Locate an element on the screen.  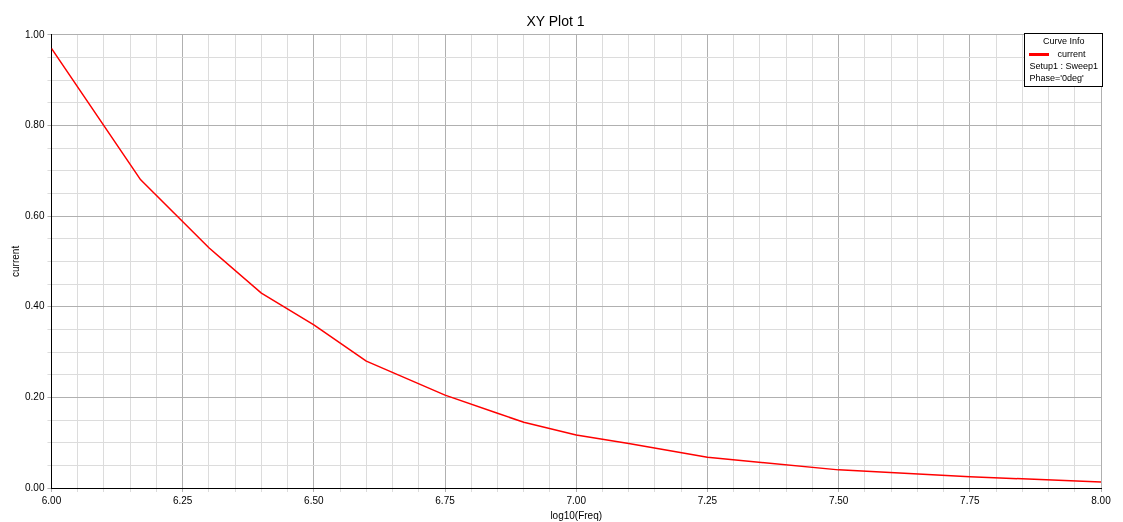
x-axis-title: log10(Freq) is located at coordinates (576, 515).